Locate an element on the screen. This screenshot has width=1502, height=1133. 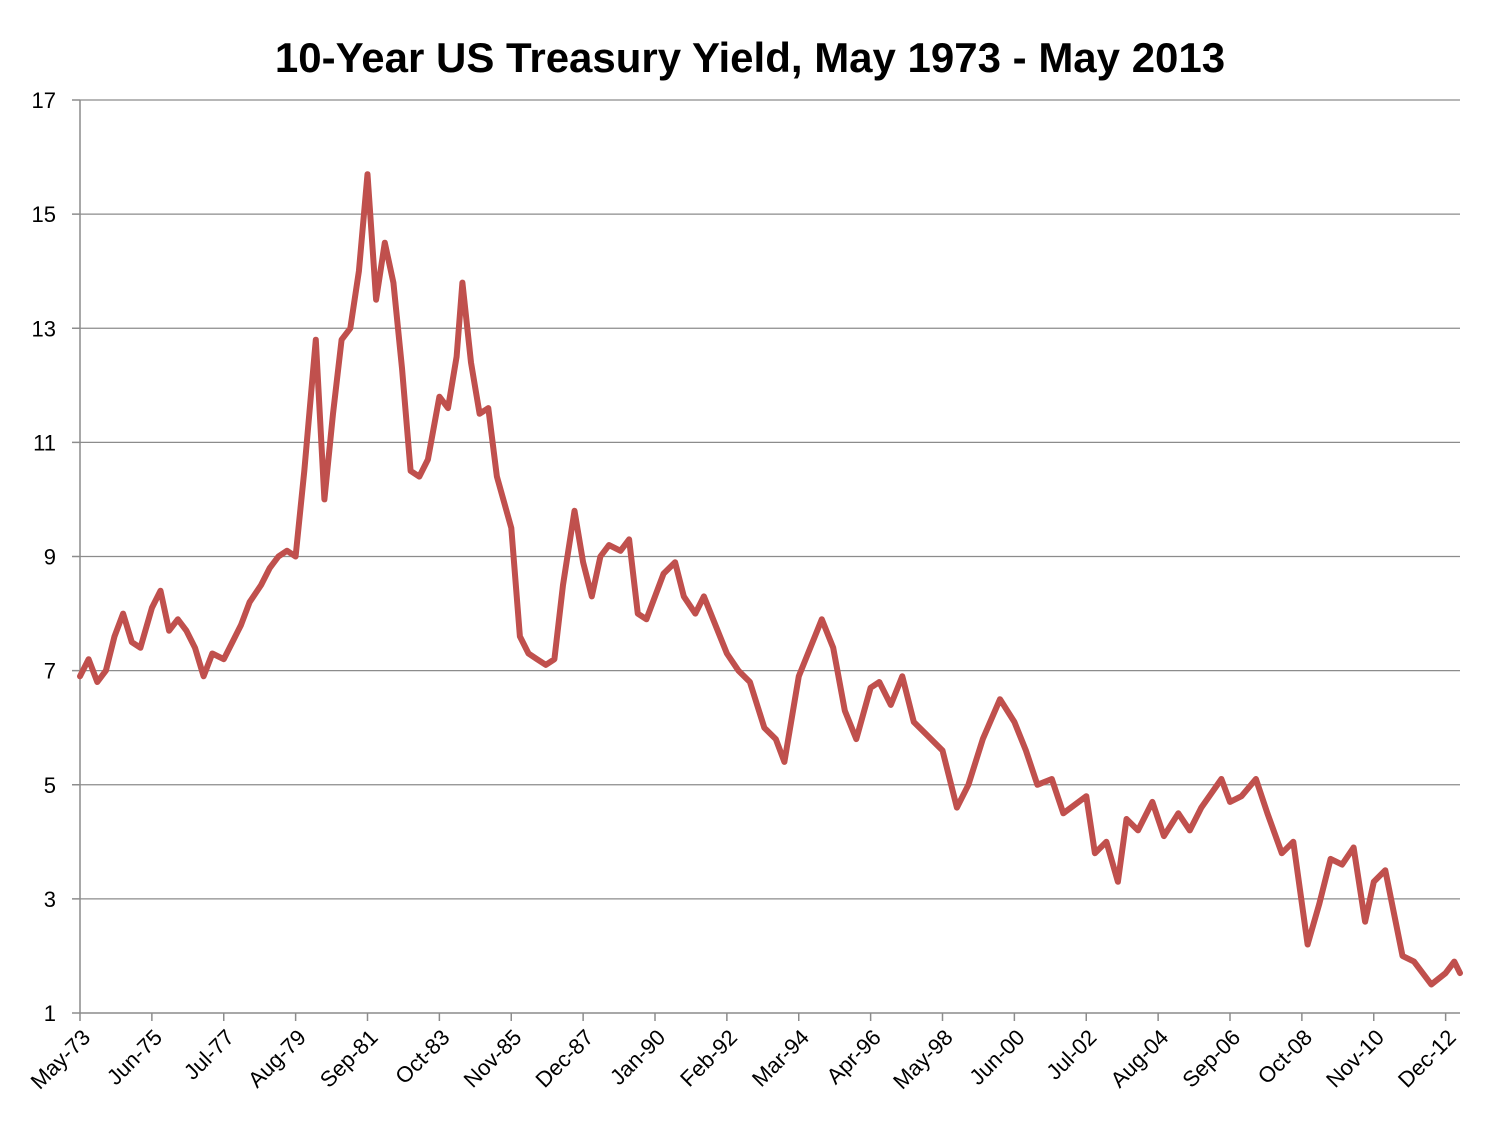
y-tick-label: 17 is located at coordinates (44, 100).